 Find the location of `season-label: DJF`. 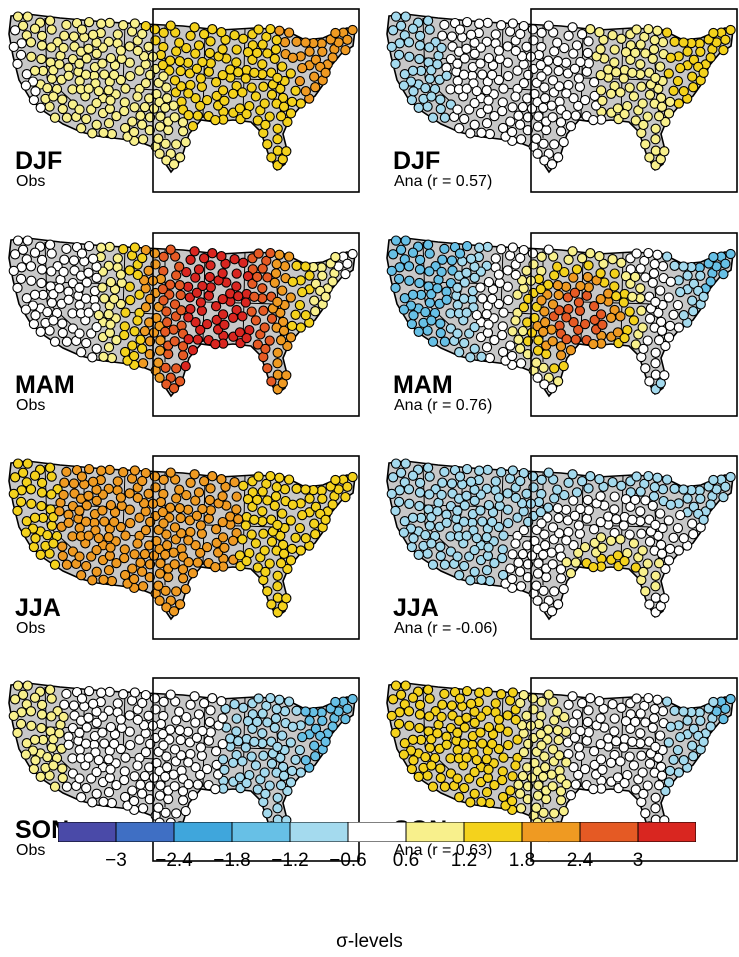

season-label: DJF is located at coordinates (39, 161).